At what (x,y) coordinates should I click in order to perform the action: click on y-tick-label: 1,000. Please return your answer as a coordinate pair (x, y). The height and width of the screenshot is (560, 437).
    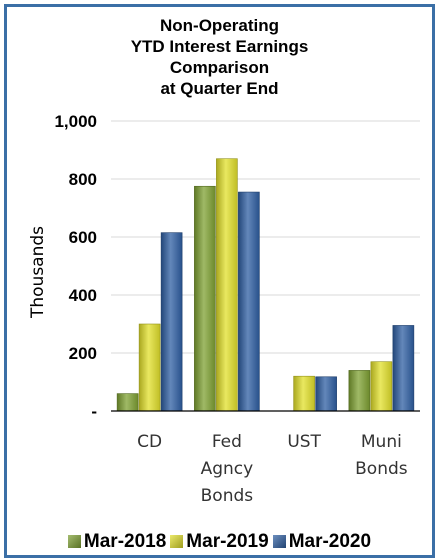
    Looking at the image, I should click on (75, 121).